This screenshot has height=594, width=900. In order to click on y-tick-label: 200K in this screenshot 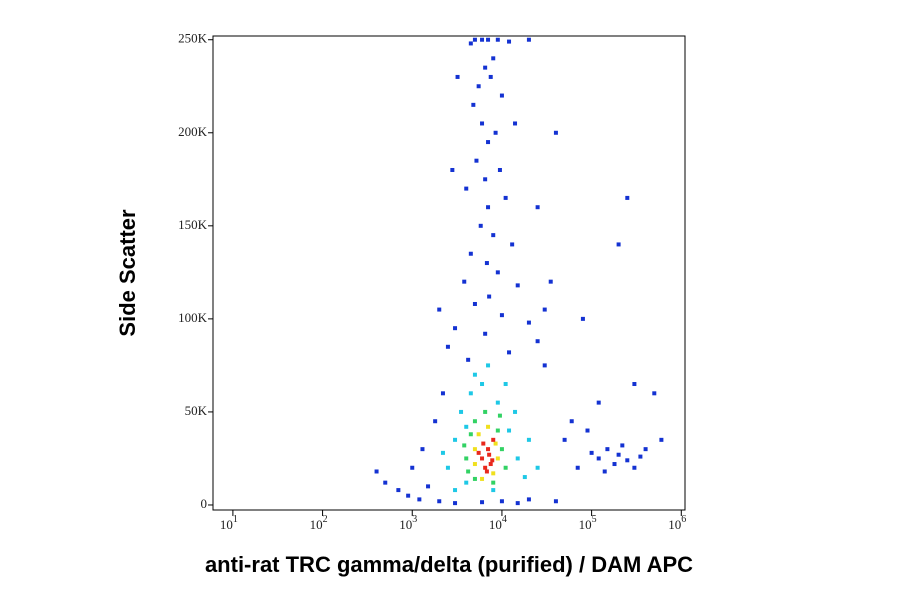, I will do `click(193, 131)`.